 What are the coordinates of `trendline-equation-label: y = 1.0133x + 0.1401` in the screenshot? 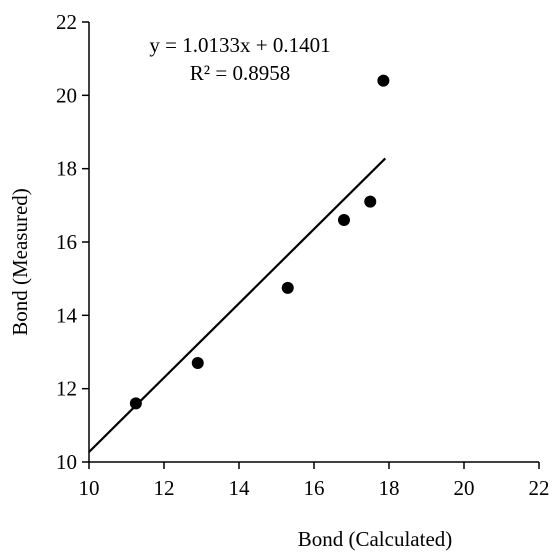 It's located at (239, 45).